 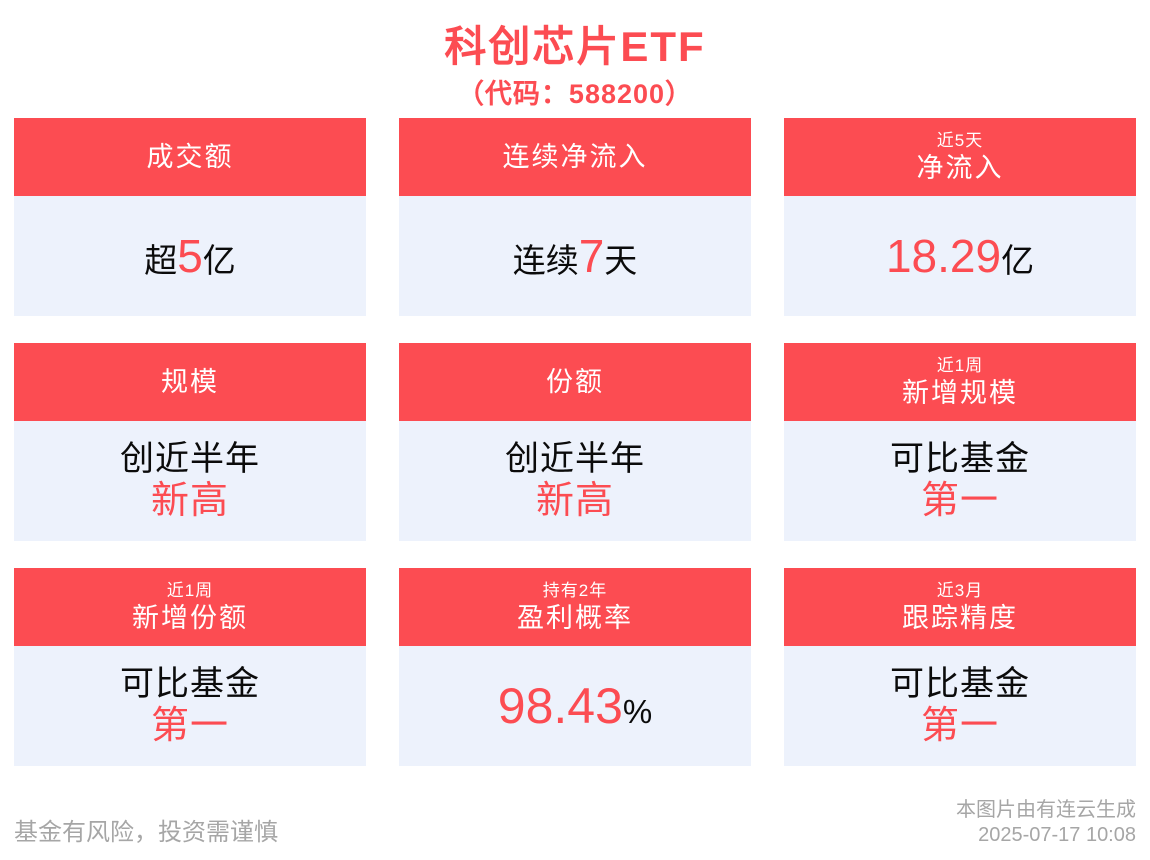 I want to click on profit-probability-period: 持有2年, so click(x=575, y=590).